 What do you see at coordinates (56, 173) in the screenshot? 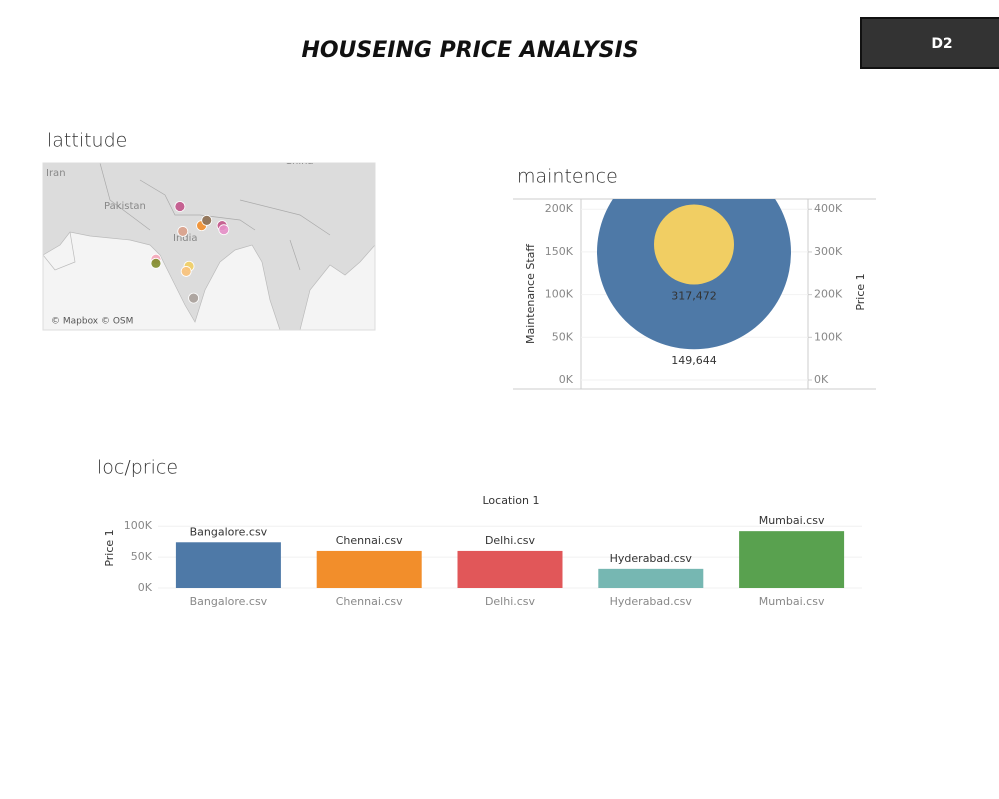
I see `place-label: Iran` at bounding box center [56, 173].